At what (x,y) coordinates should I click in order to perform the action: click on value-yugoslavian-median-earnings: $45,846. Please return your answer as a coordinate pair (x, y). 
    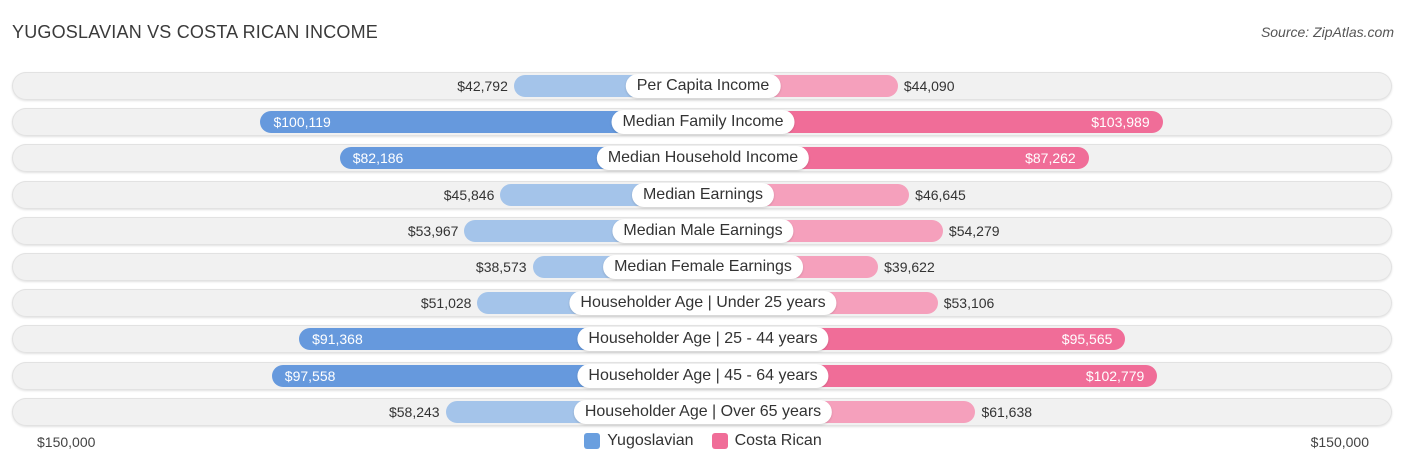
    Looking at the image, I should click on (469, 194).